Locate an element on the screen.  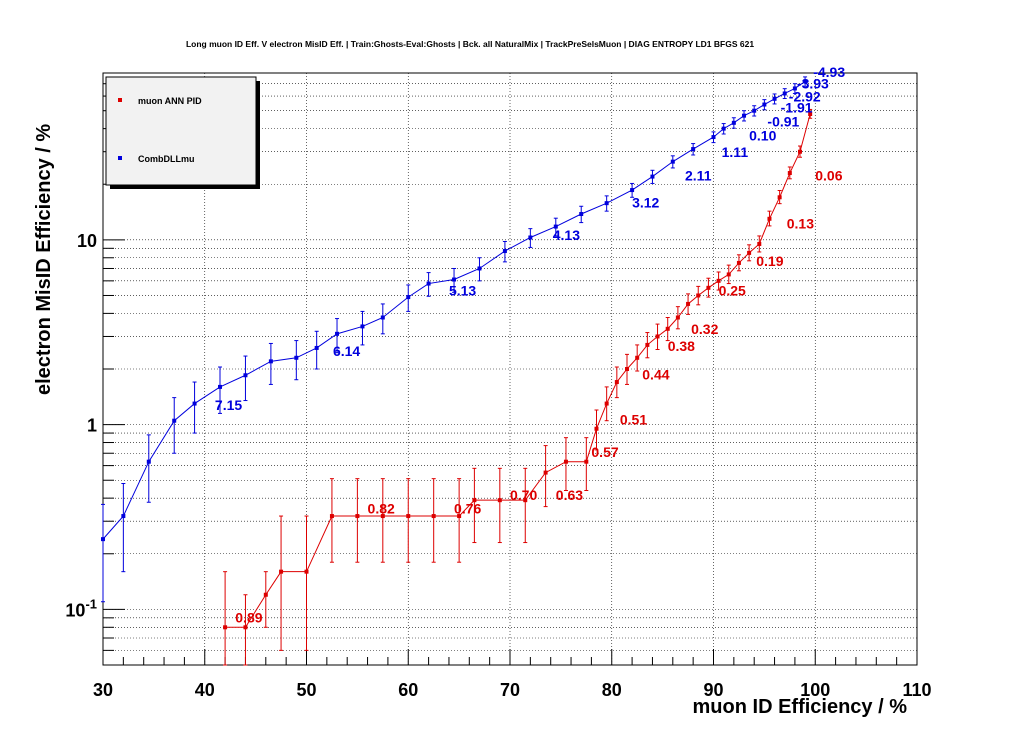
x-tick-label: 80 is located at coordinates (612, 690).